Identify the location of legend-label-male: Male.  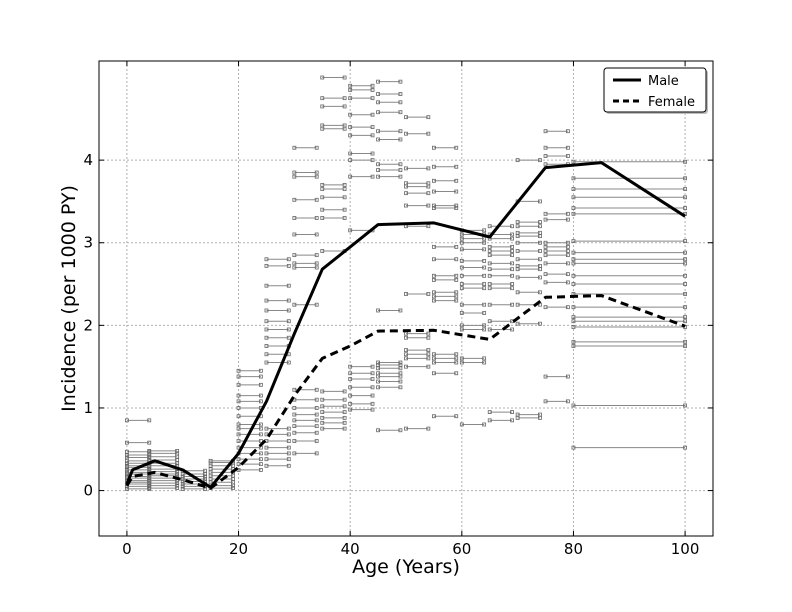
(663, 81).